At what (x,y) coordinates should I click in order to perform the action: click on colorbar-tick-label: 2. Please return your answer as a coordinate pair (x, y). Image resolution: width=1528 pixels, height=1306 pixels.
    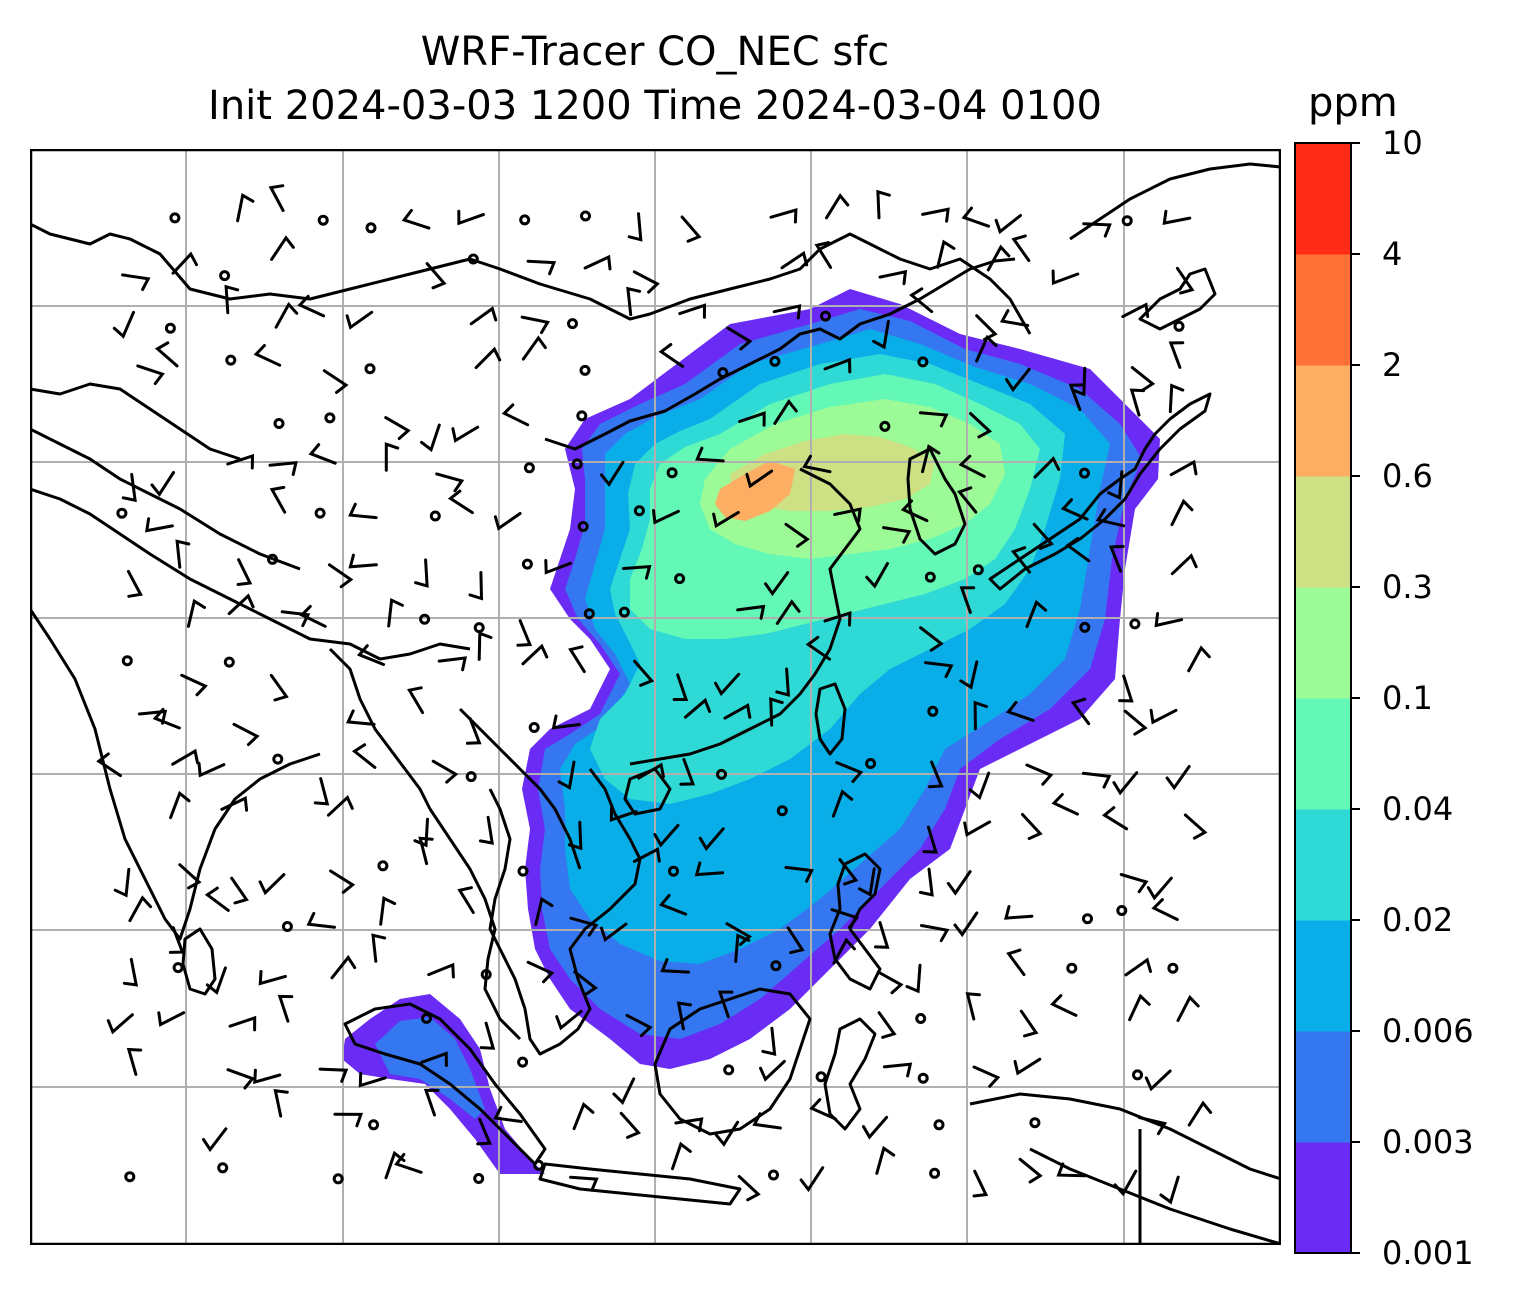
    Looking at the image, I should click on (1392, 365).